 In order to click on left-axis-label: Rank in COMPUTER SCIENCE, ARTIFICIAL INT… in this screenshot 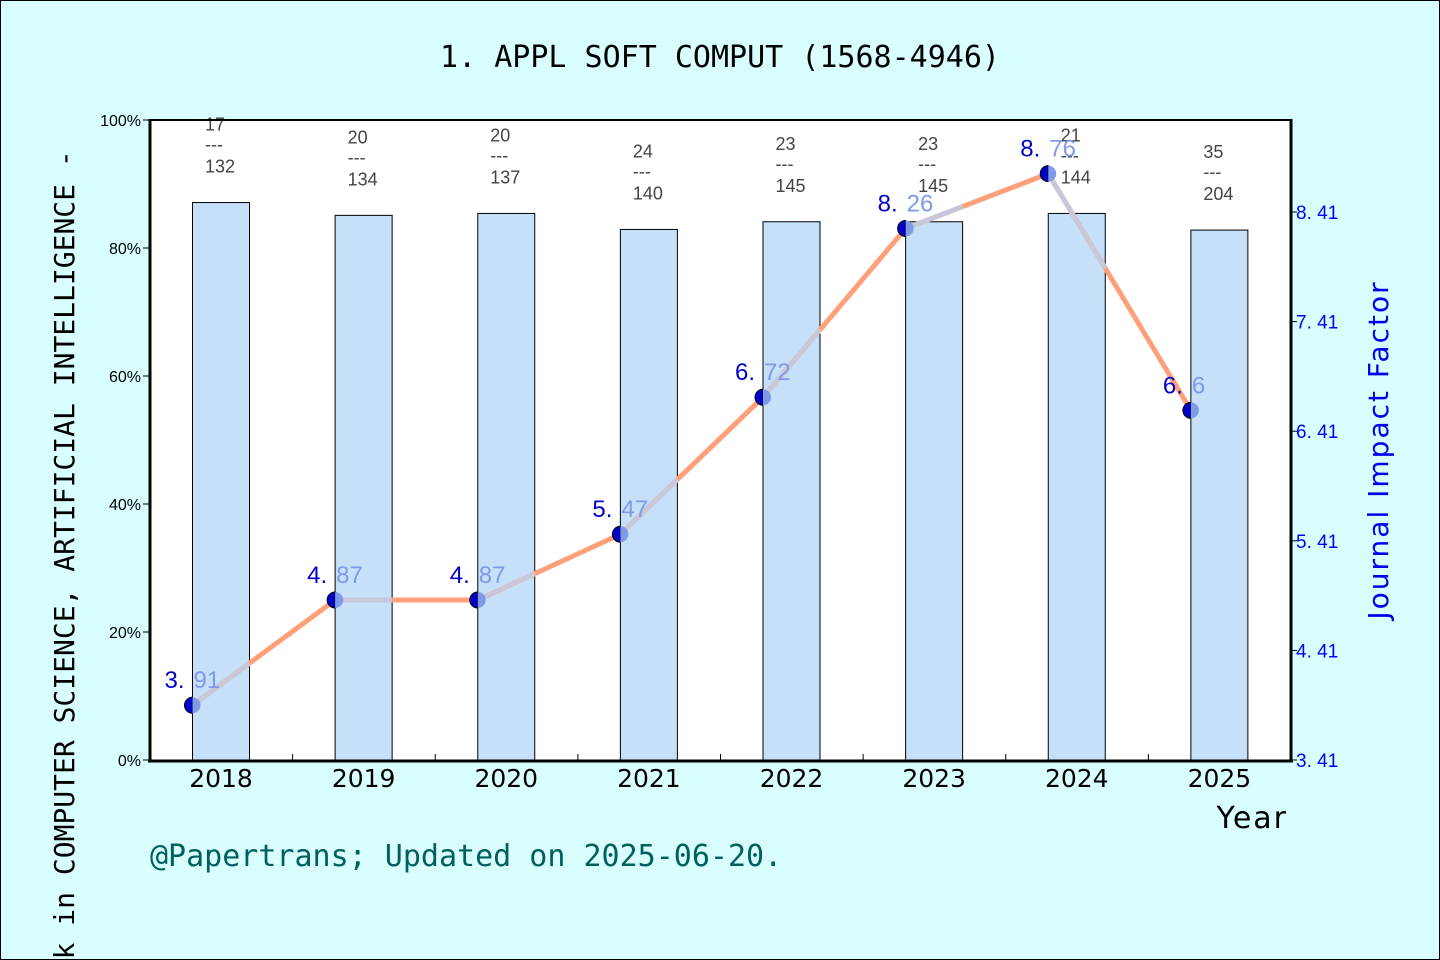, I will do `click(64, 555)`.